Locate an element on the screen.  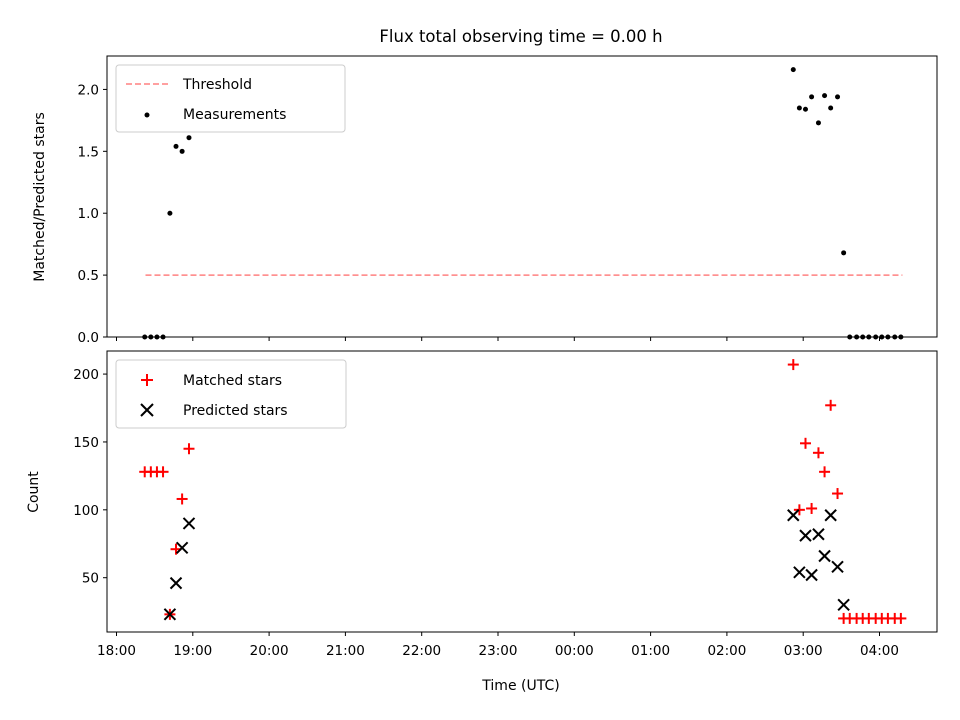
bottom-y-tick-label: 50 is located at coordinates (90, 579).